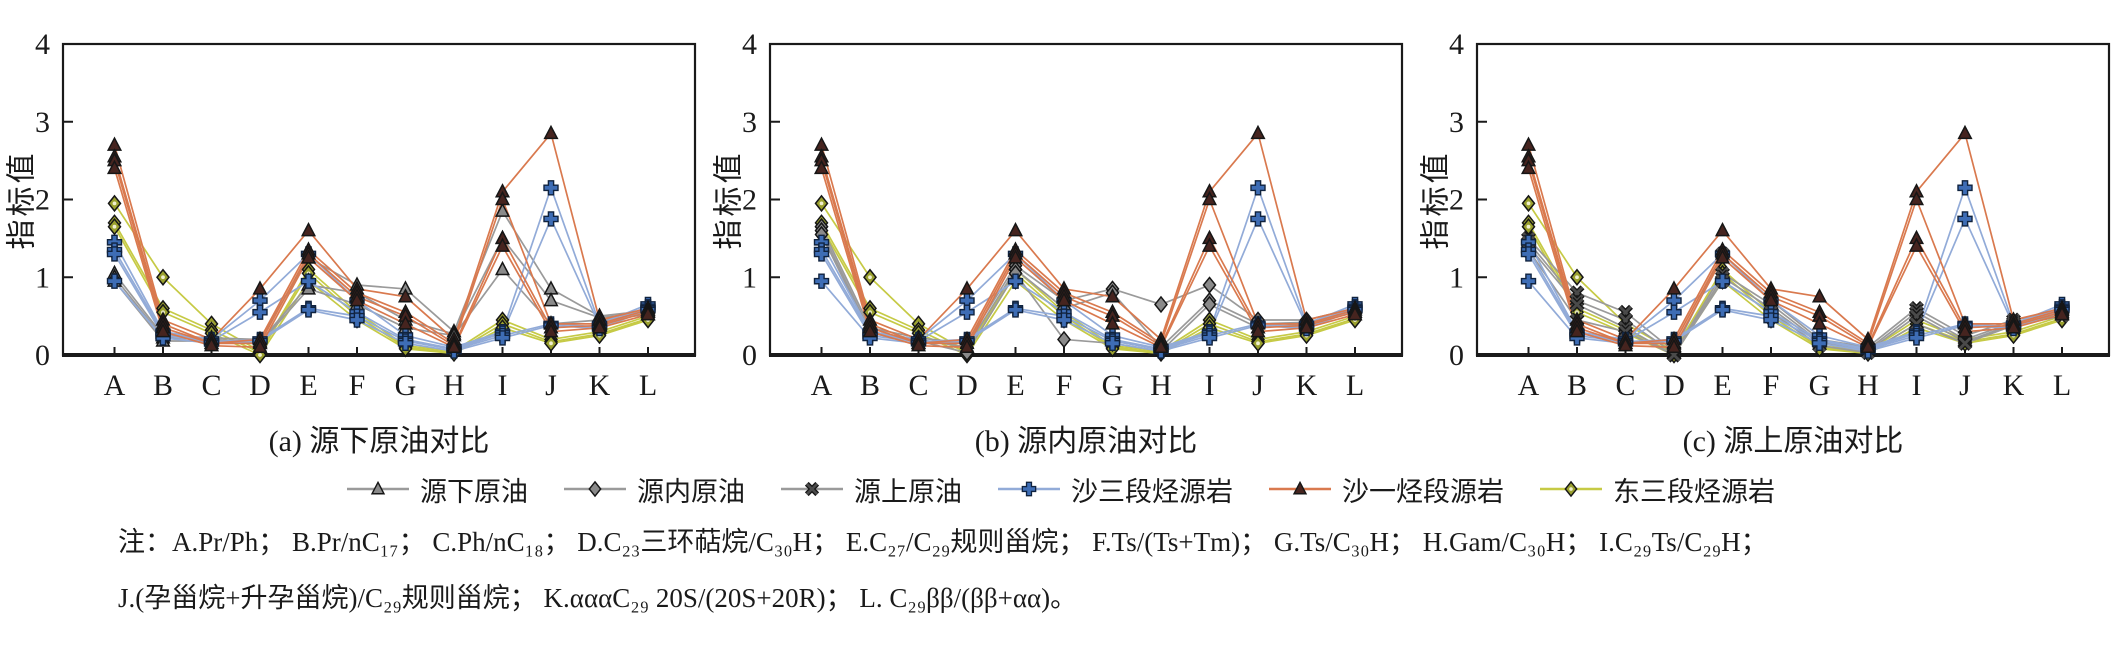 This screenshot has height=664, width=2120. What do you see at coordinates (1029, 489) in the screenshot?
I see `plus-marker-icon` at bounding box center [1029, 489].